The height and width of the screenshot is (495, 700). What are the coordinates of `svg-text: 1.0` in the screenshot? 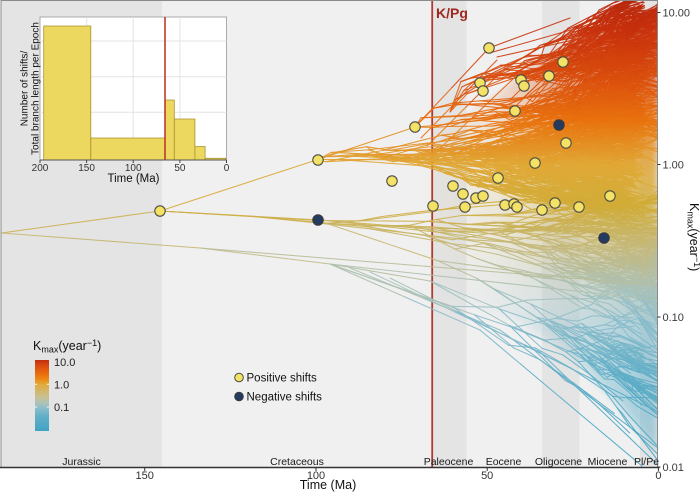 It's located at (61, 386).